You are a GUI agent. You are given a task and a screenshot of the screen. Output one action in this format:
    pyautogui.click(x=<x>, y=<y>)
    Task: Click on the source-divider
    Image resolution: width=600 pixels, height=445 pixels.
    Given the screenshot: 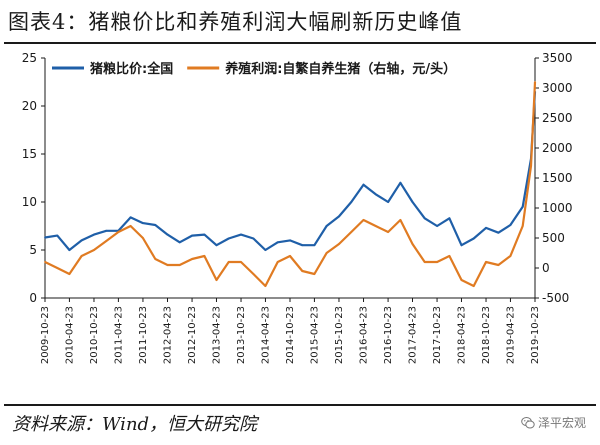 What is the action you would take?
    pyautogui.click(x=300, y=405)
    